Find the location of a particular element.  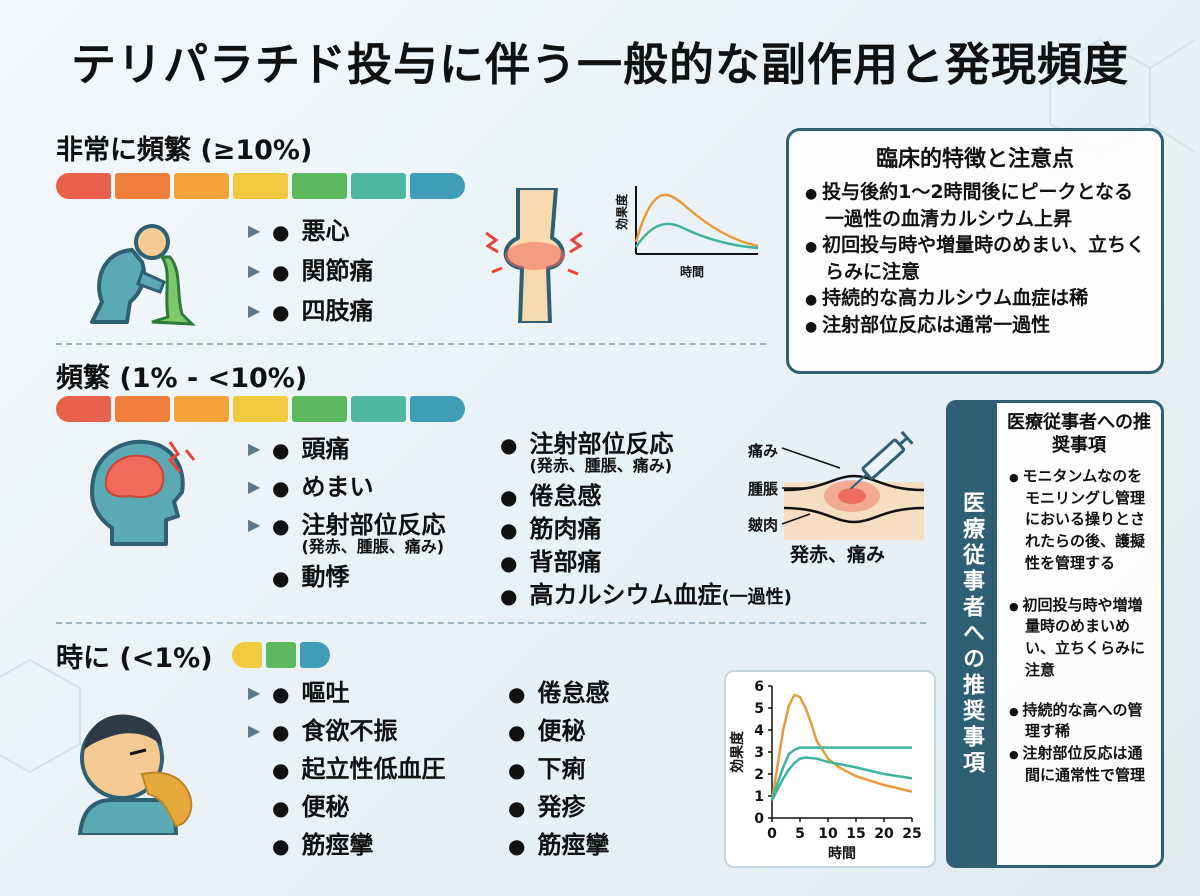

x-tick-label: 0 is located at coordinates (772, 834).